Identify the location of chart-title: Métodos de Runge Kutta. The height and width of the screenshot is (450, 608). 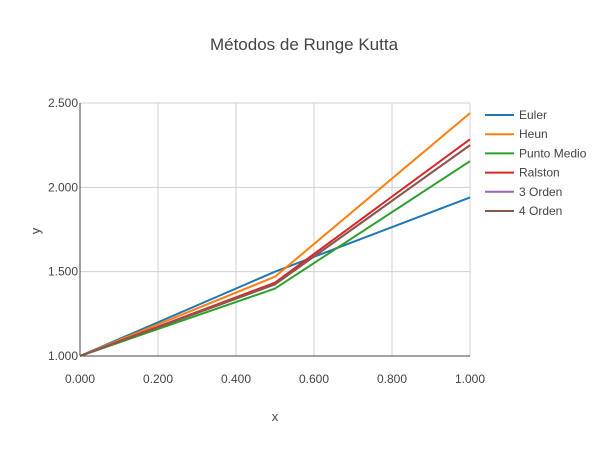
(304, 44).